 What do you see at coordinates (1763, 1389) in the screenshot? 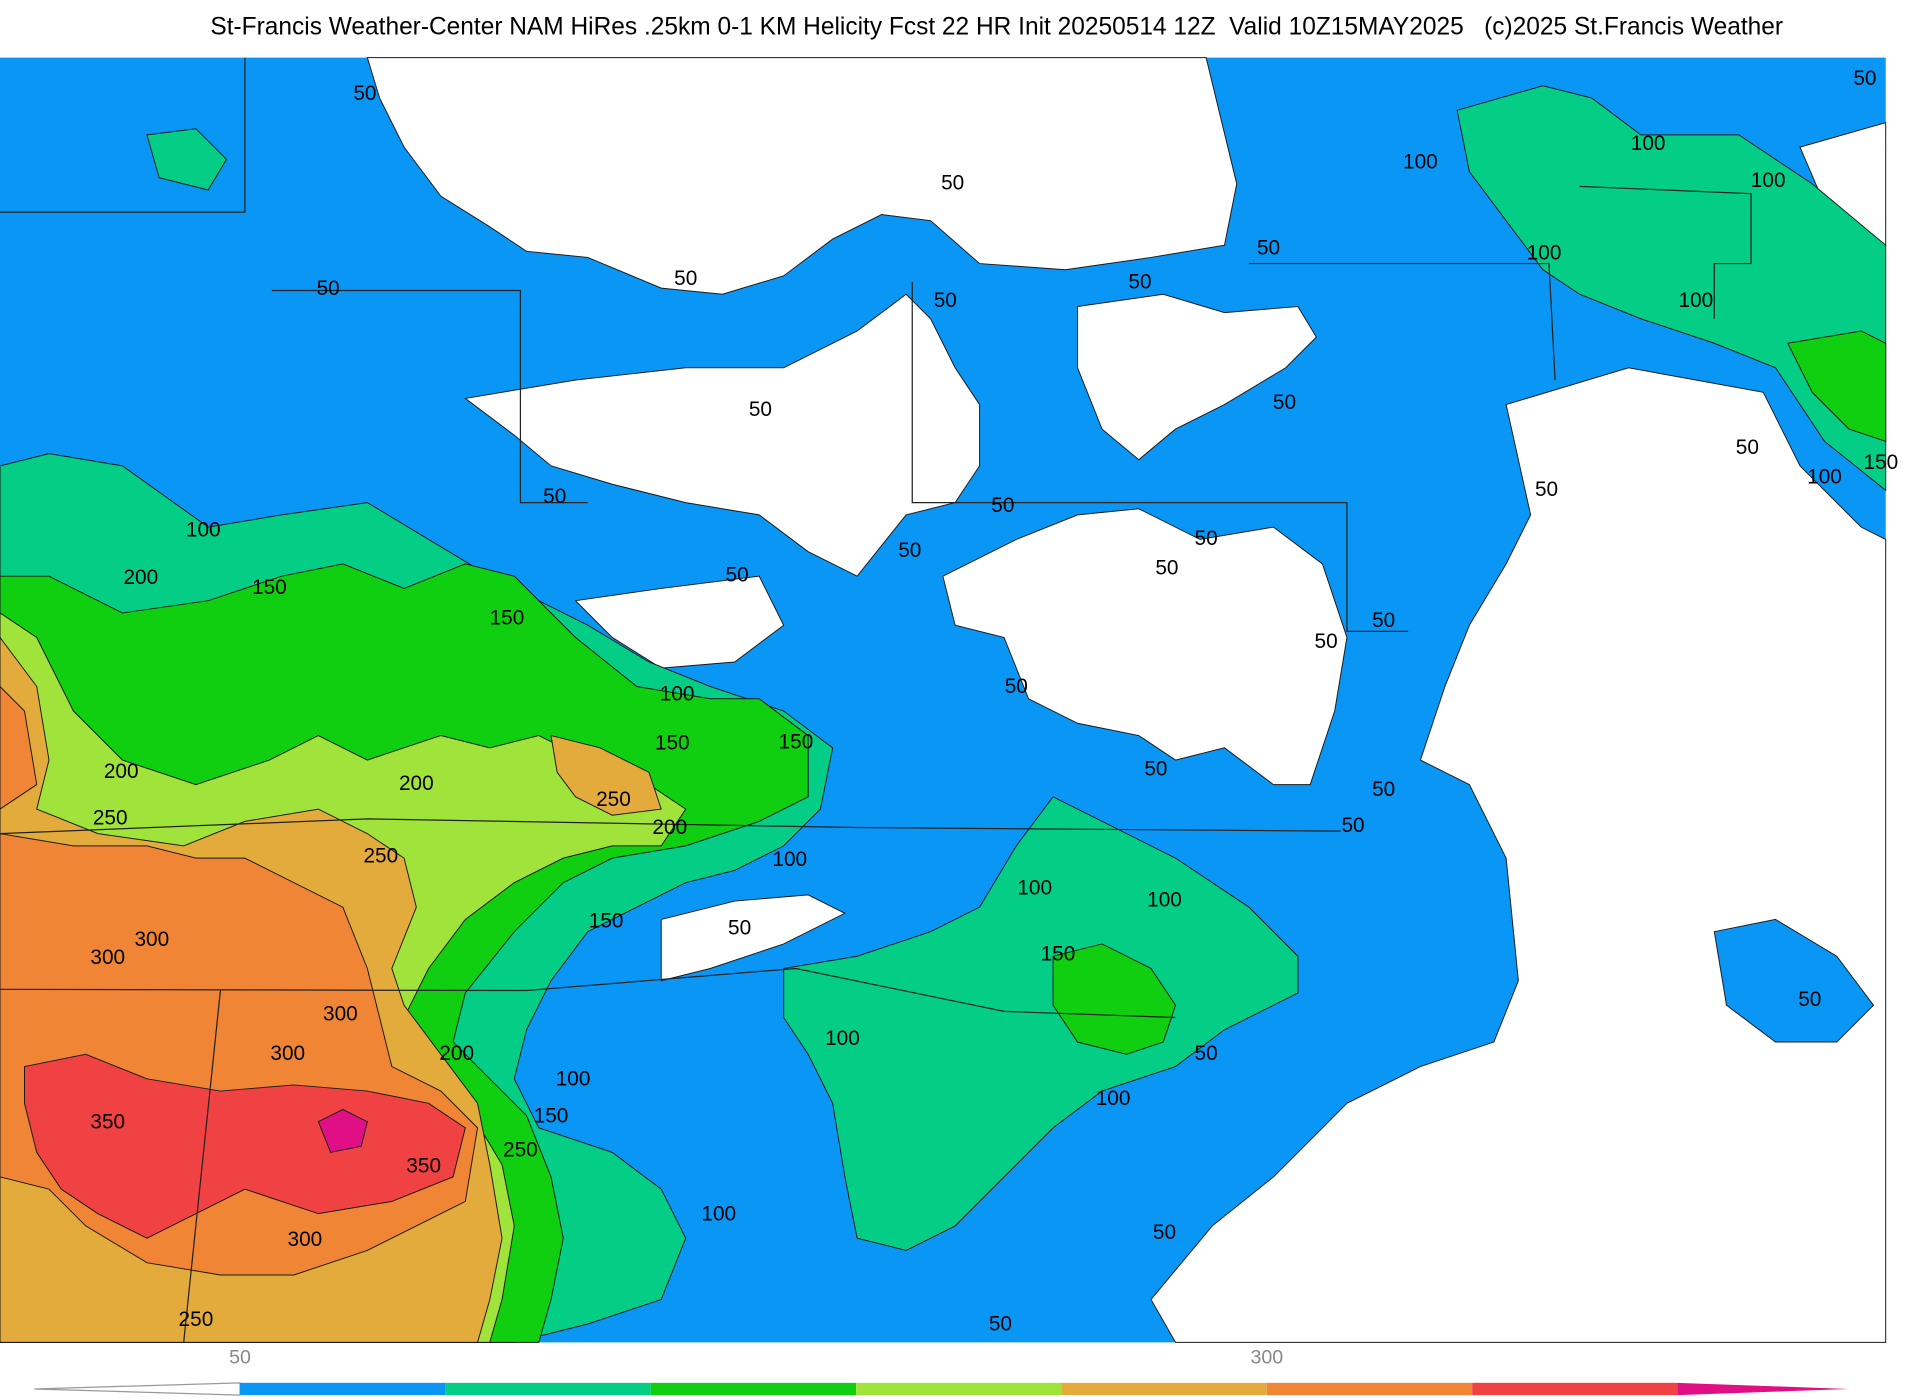
I see `colorbar-high-end` at bounding box center [1763, 1389].